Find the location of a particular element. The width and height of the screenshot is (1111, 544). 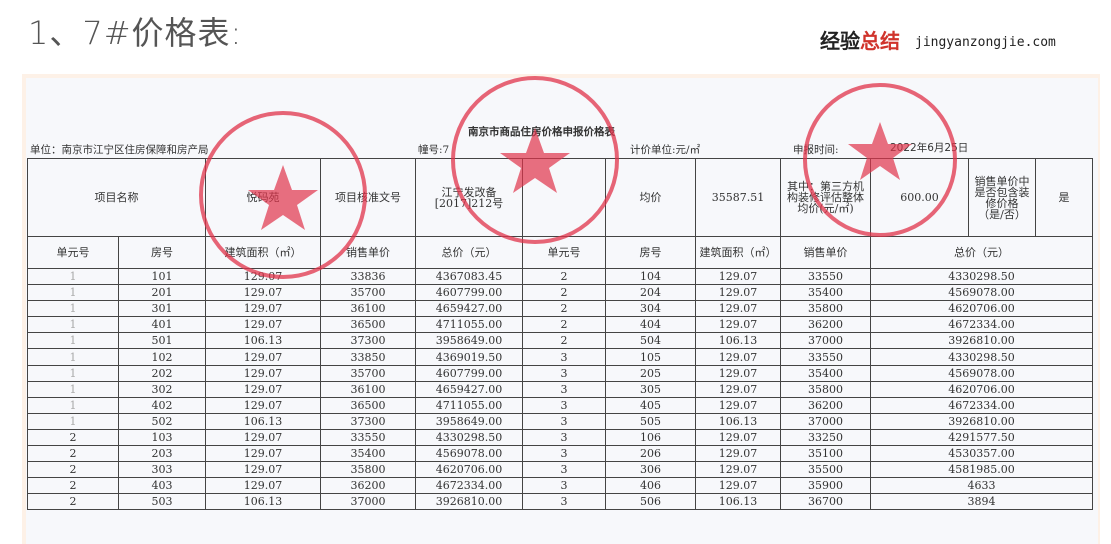

approval-label: 项目核准文号 is located at coordinates (368, 197).